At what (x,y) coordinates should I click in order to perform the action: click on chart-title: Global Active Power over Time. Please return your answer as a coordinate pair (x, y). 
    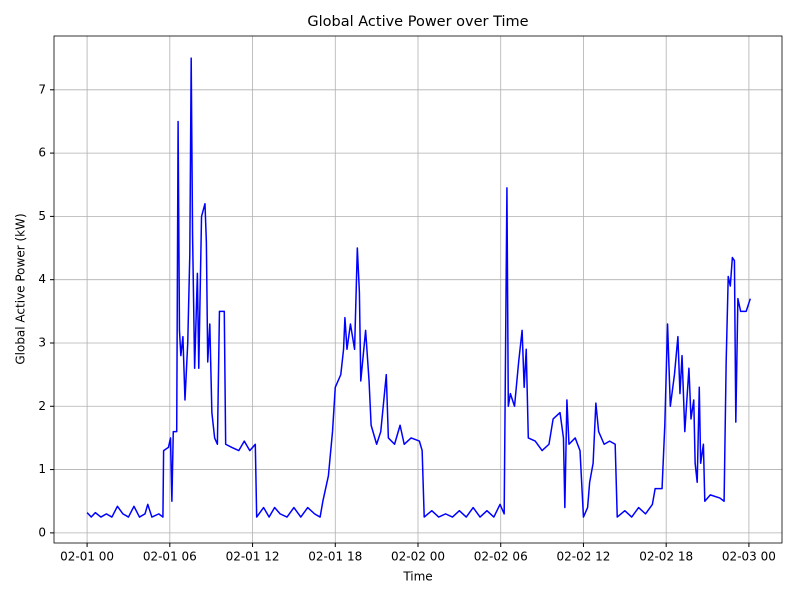
    Looking at the image, I should click on (417, 22).